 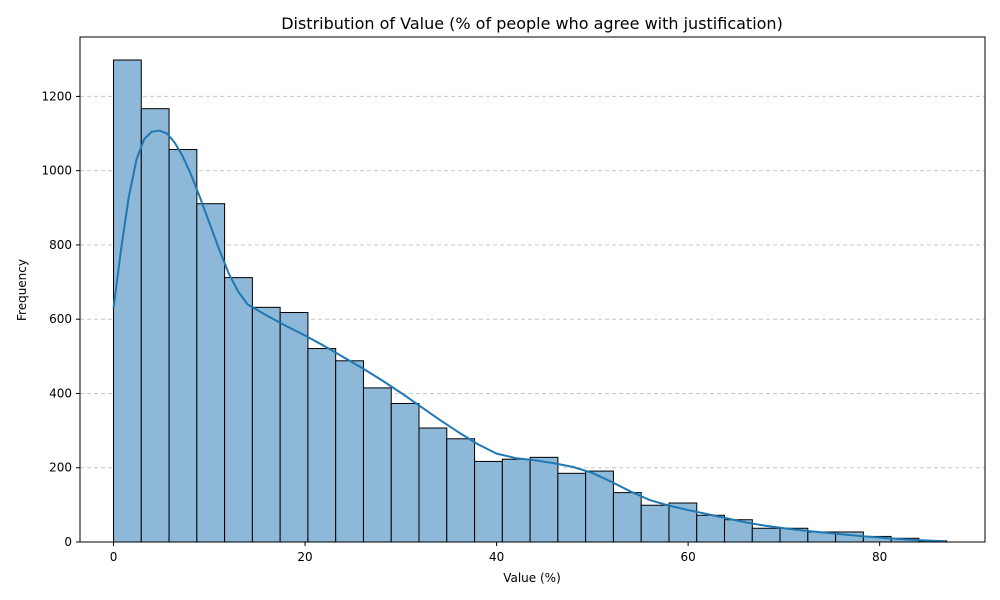 What do you see at coordinates (304, 557) in the screenshot?
I see `x-tick-label: 20` at bounding box center [304, 557].